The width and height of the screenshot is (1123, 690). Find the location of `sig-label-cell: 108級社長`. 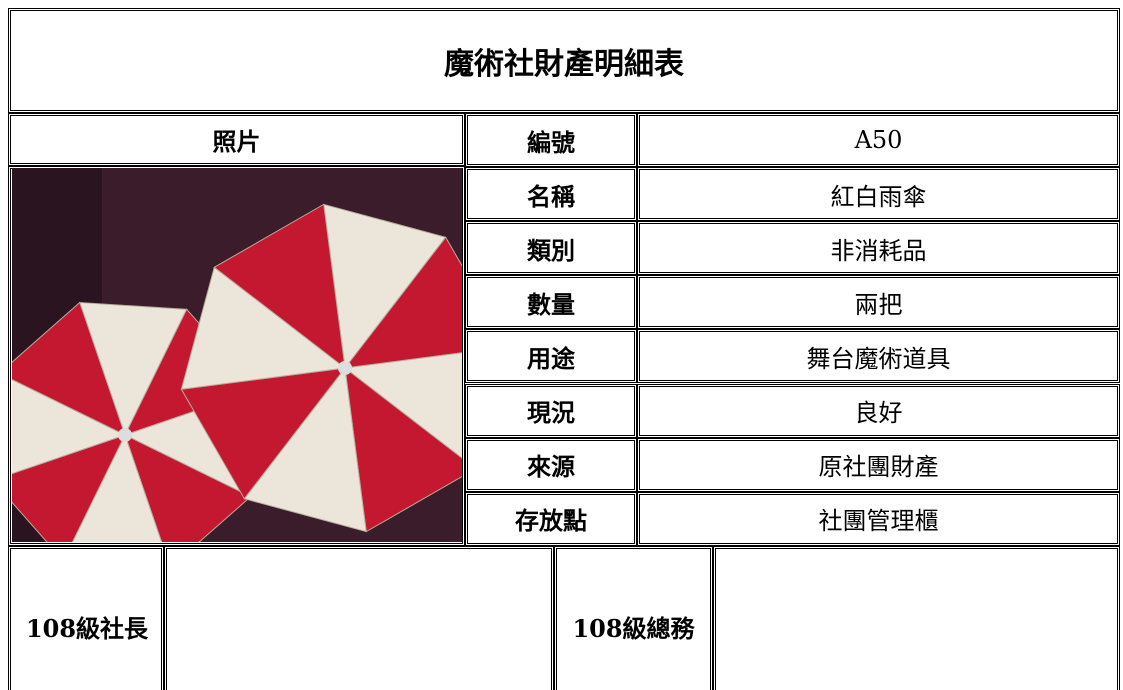

sig-label-cell: 108級社長 is located at coordinates (86, 618).